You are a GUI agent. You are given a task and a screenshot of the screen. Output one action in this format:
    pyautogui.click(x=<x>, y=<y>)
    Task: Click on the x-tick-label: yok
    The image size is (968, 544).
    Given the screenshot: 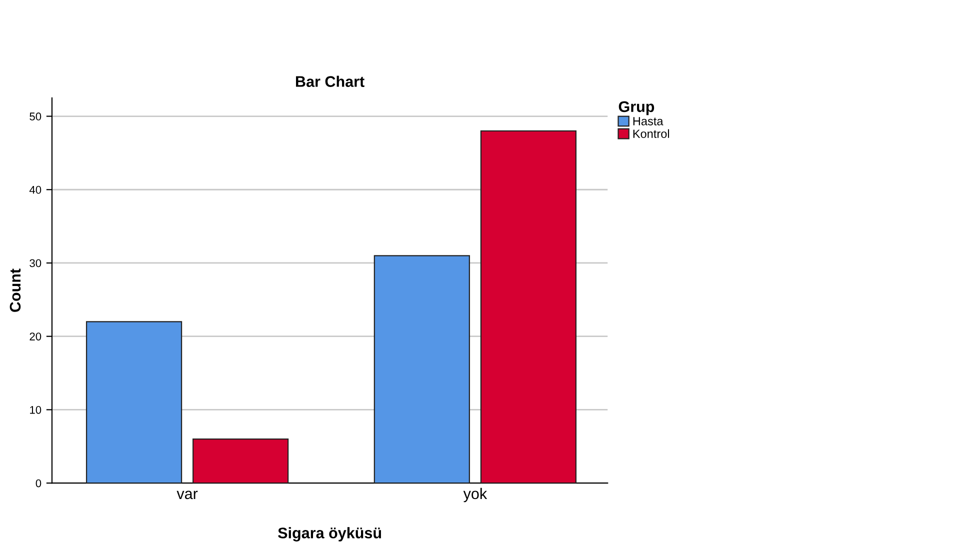 What is the action you would take?
    pyautogui.click(x=475, y=495)
    